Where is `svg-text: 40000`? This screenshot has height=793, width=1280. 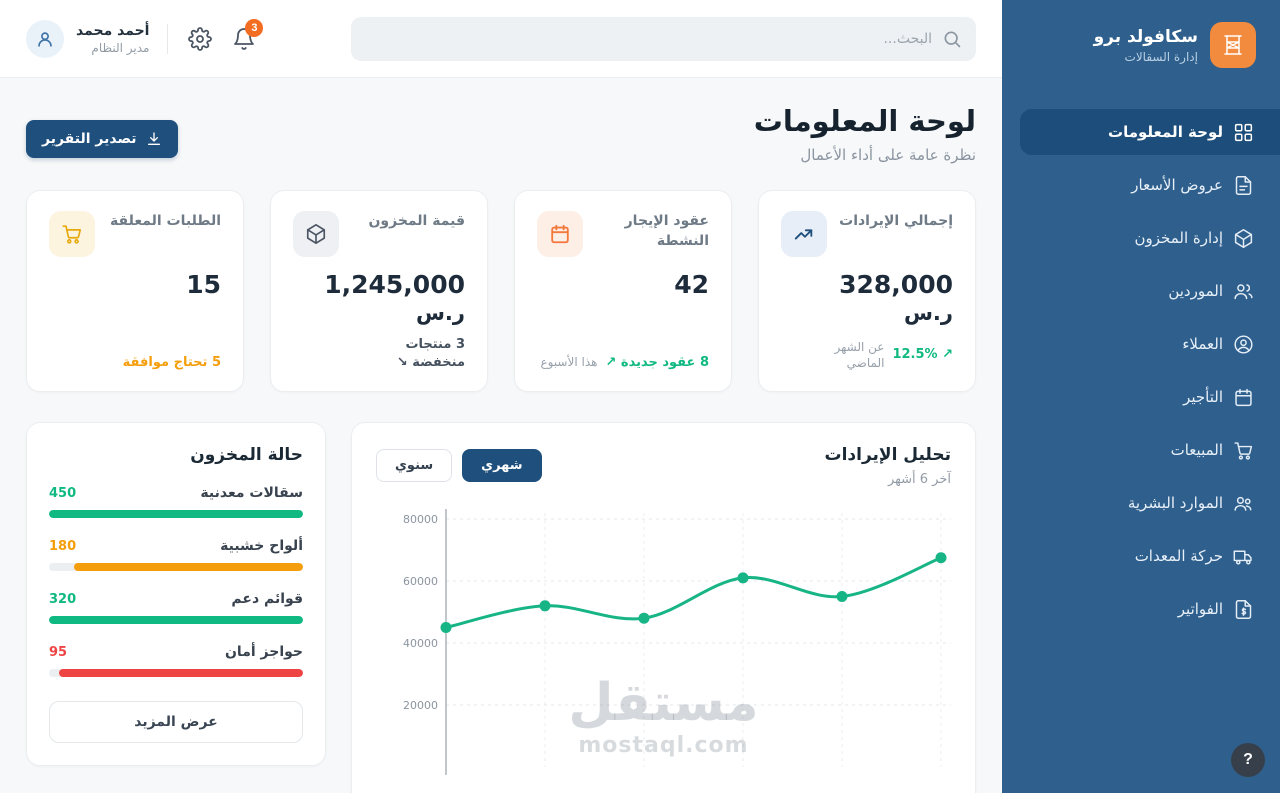 svg-text: 40000 is located at coordinates (420, 643).